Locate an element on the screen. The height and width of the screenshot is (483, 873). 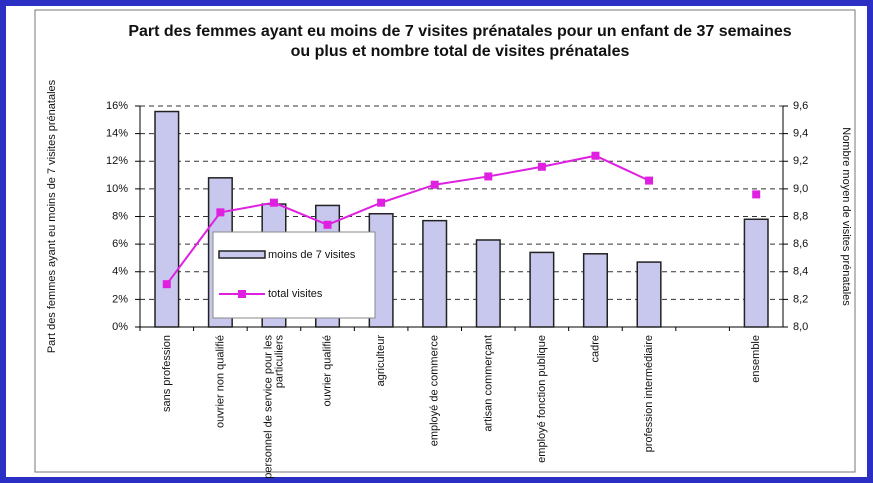
y2-tick-label: 9,6 is located at coordinates (800, 106).